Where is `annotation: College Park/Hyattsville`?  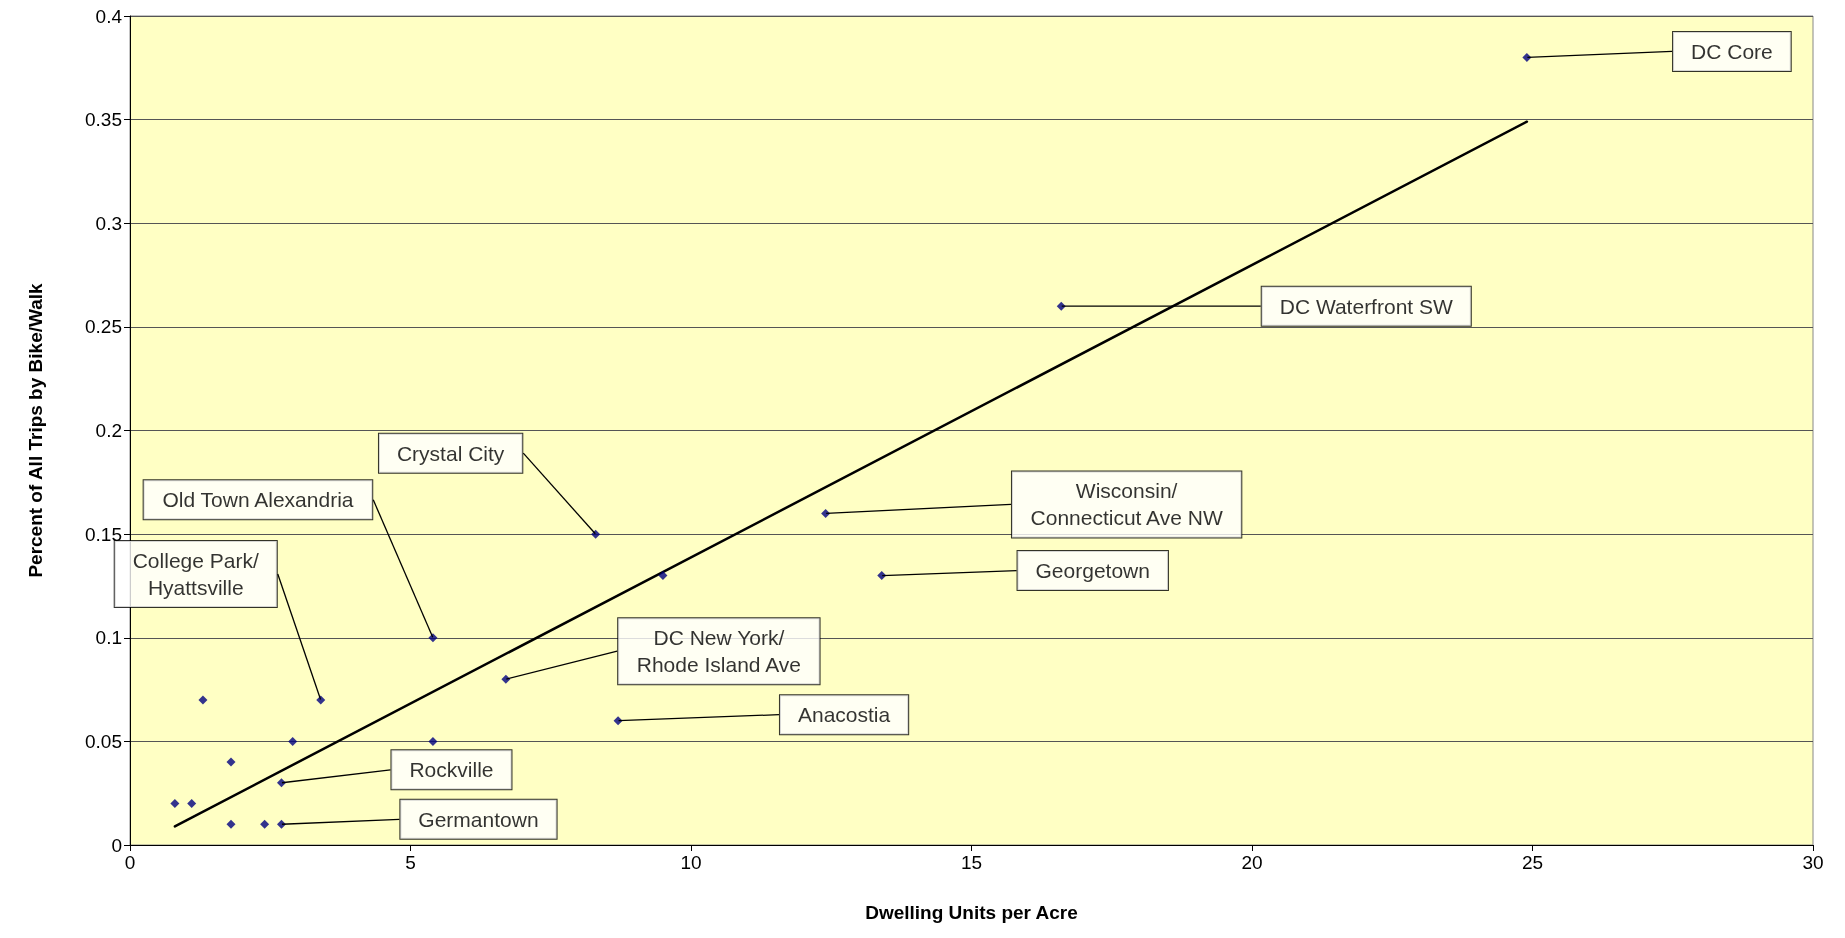
annotation: College Park/Hyattsville is located at coordinates (195, 573).